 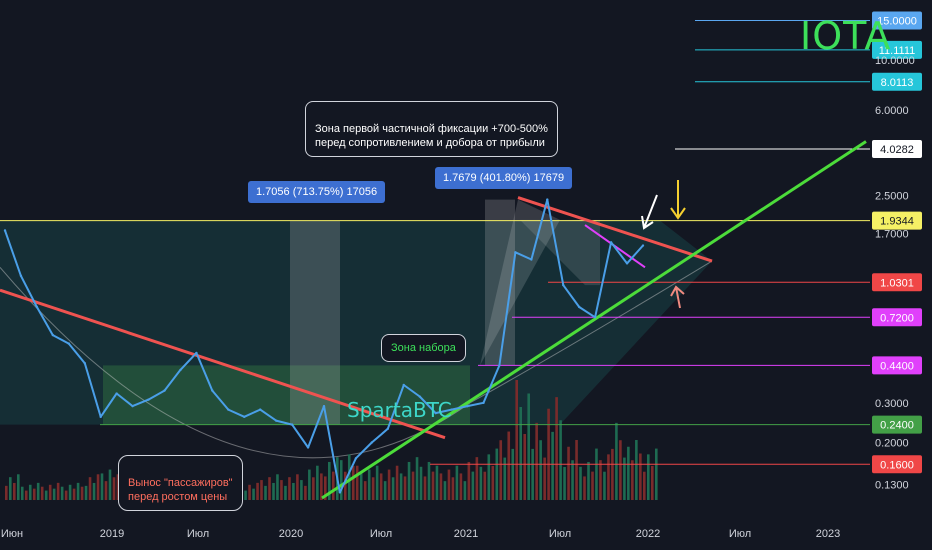 What do you see at coordinates (180, 490) in the screenshot?
I see `shakeout-text: Вынос "пассажиров" перед ростом цены` at bounding box center [180, 490].